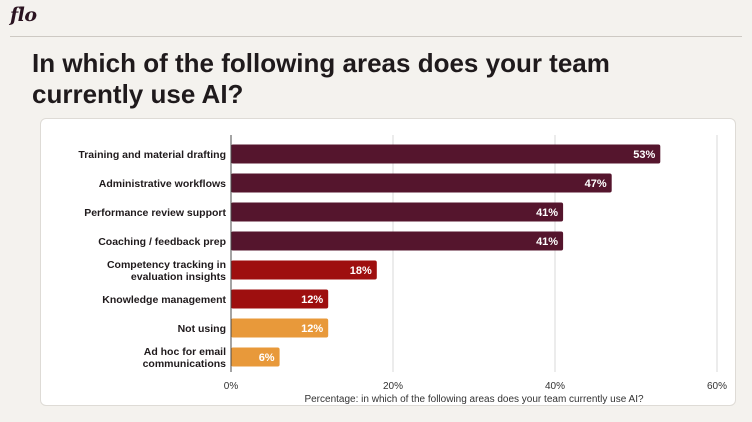  What do you see at coordinates (717, 386) in the screenshot?
I see `x-tick-label: 60%` at bounding box center [717, 386].